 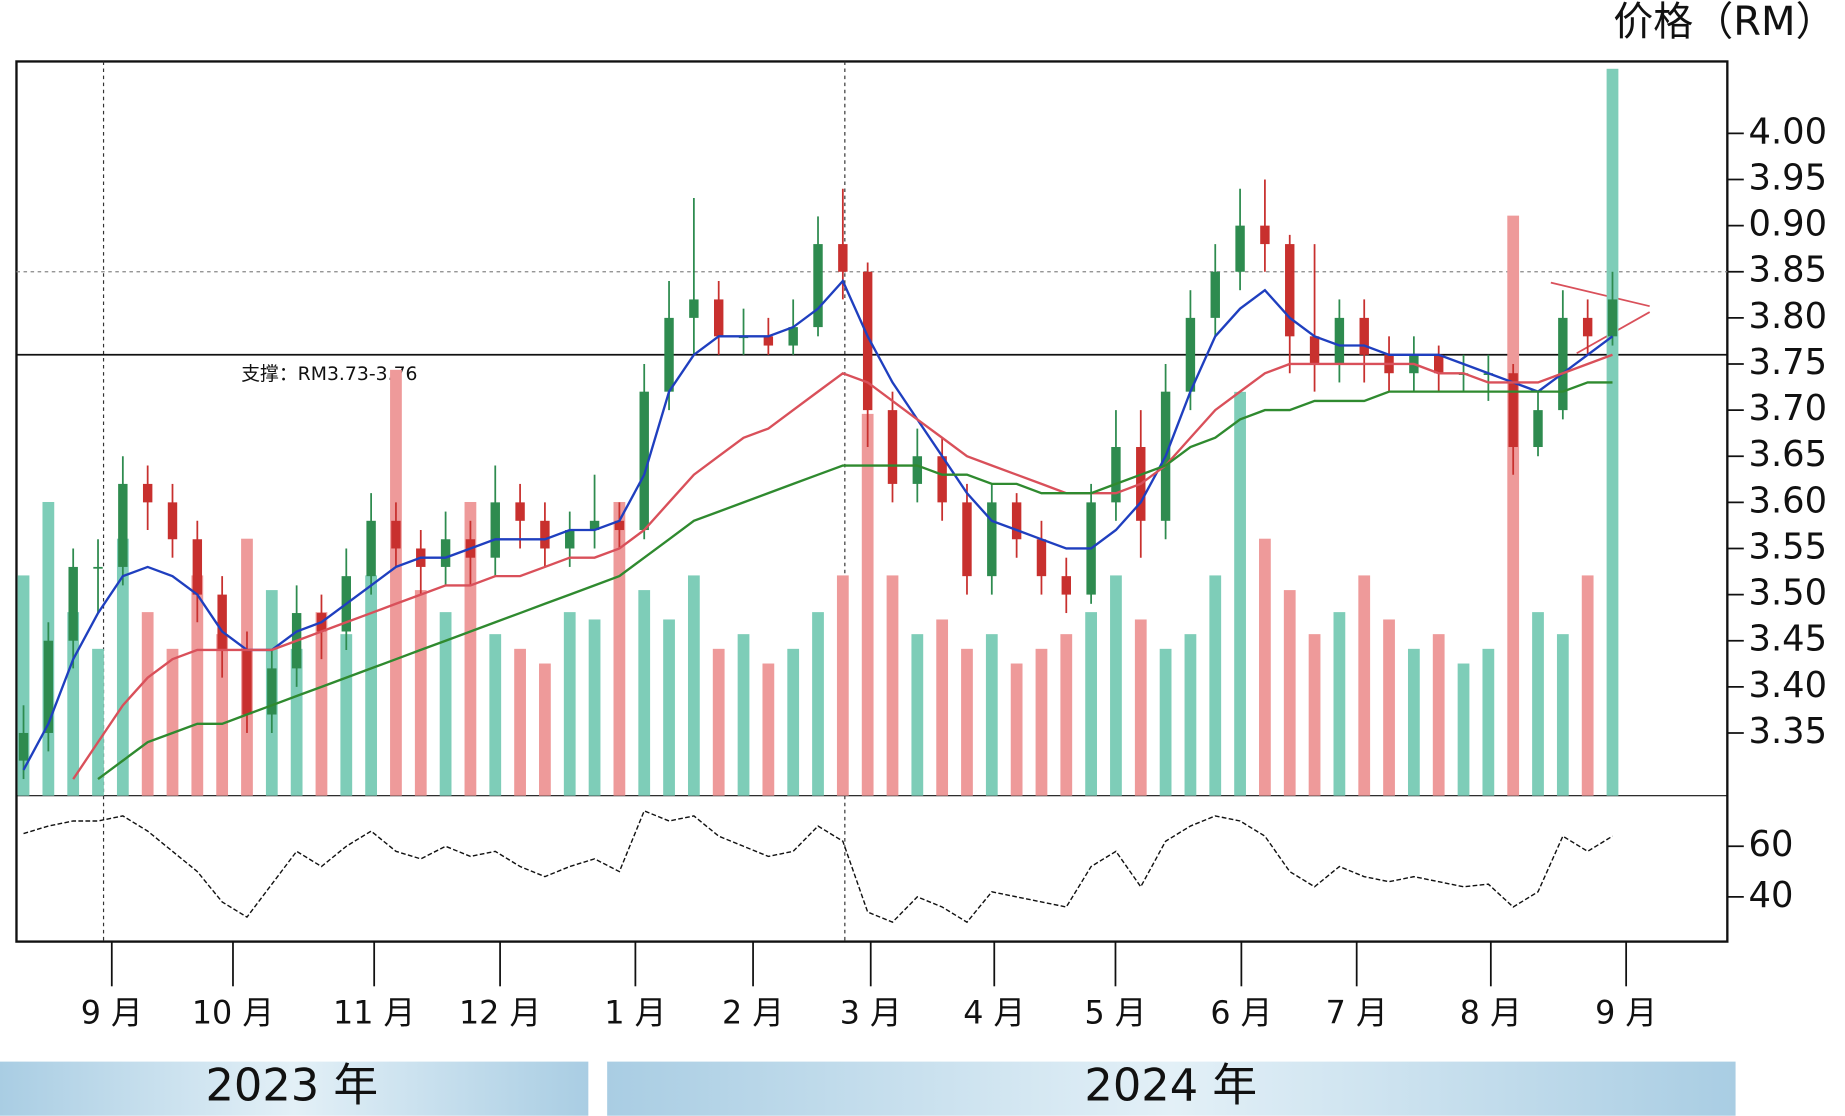 What do you see at coordinates (1788, 224) in the screenshot?
I see `y-tick-label: 0.90` at bounding box center [1788, 224].